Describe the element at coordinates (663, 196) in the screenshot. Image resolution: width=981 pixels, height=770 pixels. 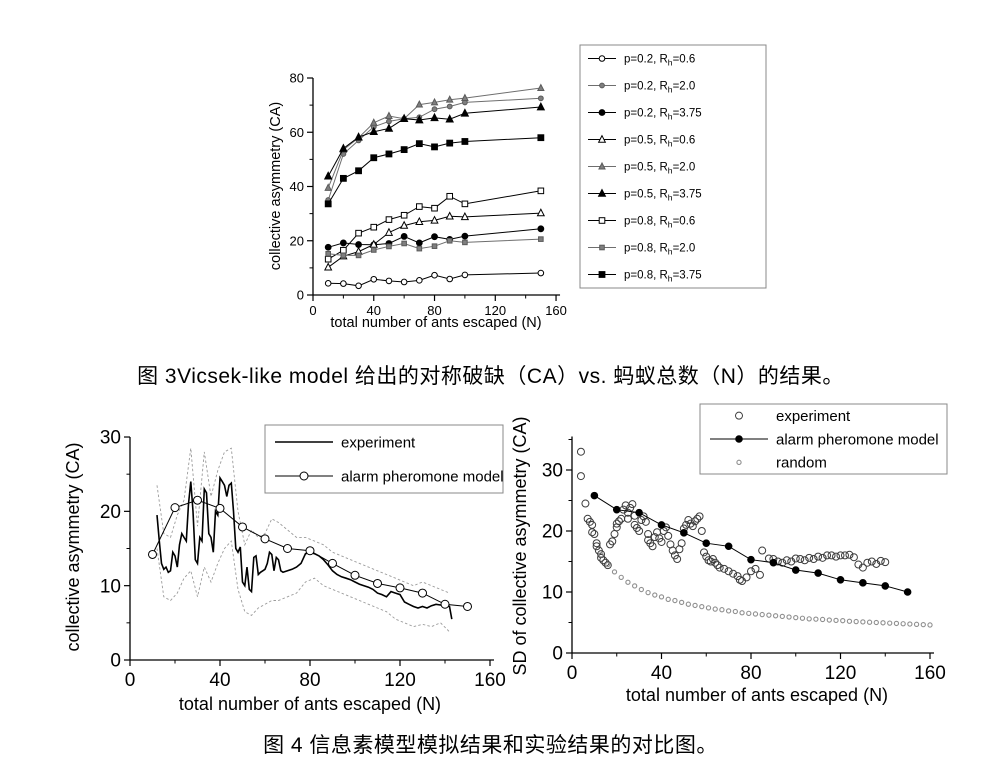
I see `legend-label: p=0.5, Rh=3.75` at that location.